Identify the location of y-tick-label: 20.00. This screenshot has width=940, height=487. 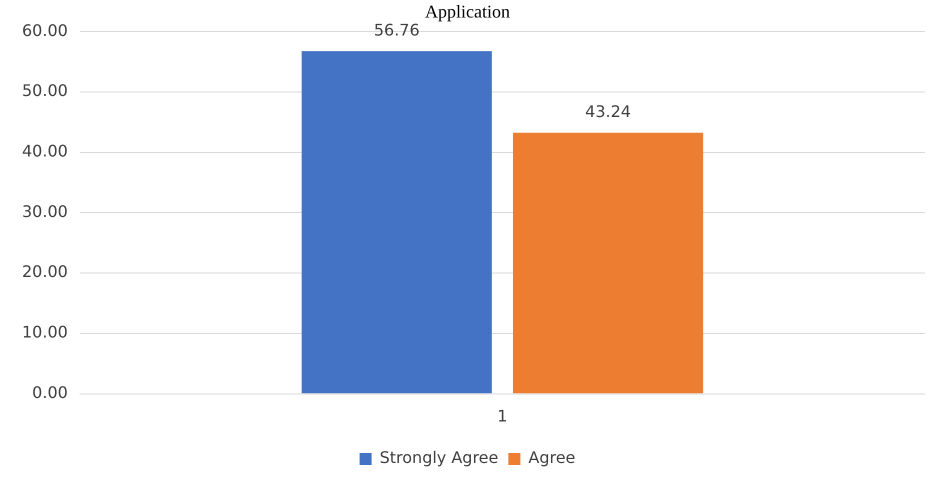
(45, 272).